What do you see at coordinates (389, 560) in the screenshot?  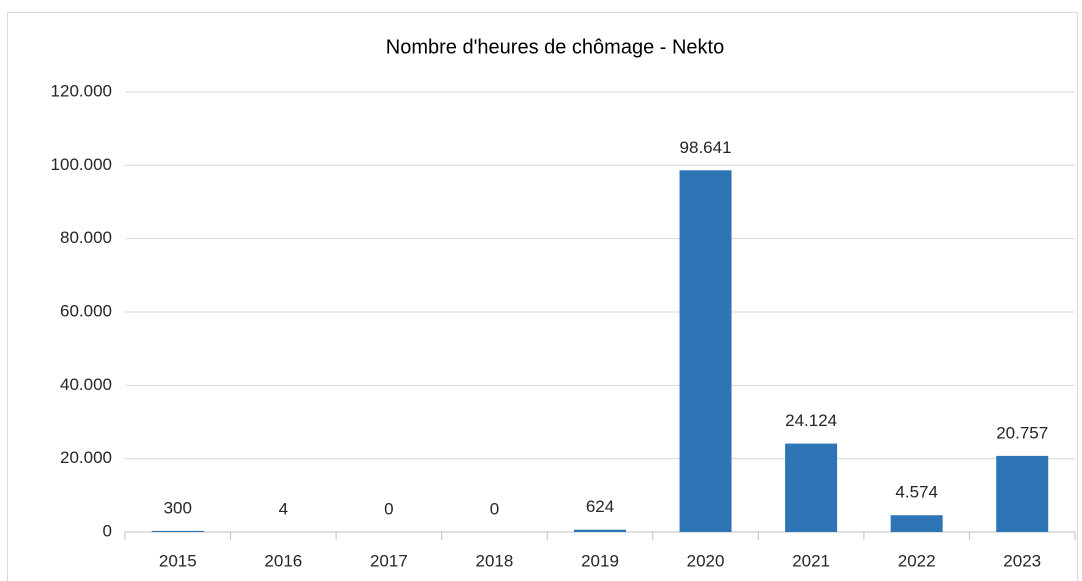 I see `x-tick-label: 2017` at bounding box center [389, 560].